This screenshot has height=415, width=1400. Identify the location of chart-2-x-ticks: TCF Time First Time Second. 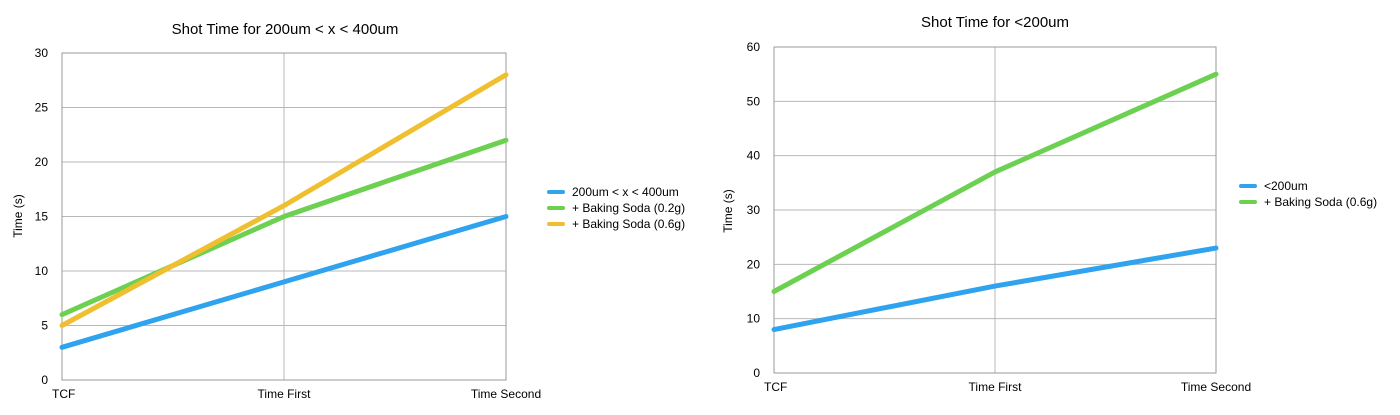
(1007, 387).